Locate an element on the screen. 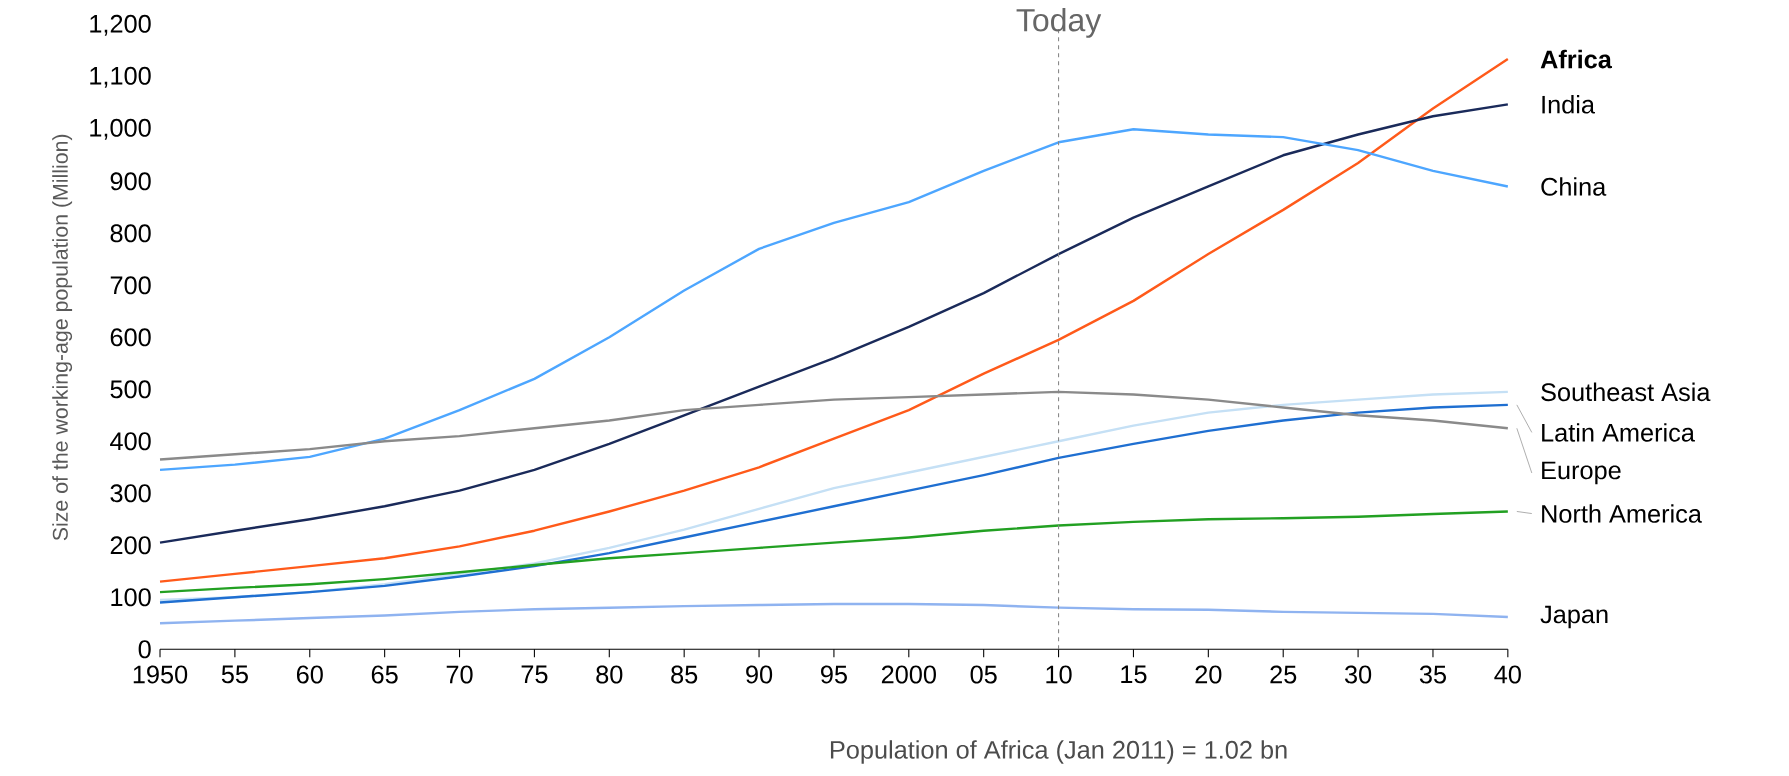  y-tick-label: 700 is located at coordinates (130, 285).